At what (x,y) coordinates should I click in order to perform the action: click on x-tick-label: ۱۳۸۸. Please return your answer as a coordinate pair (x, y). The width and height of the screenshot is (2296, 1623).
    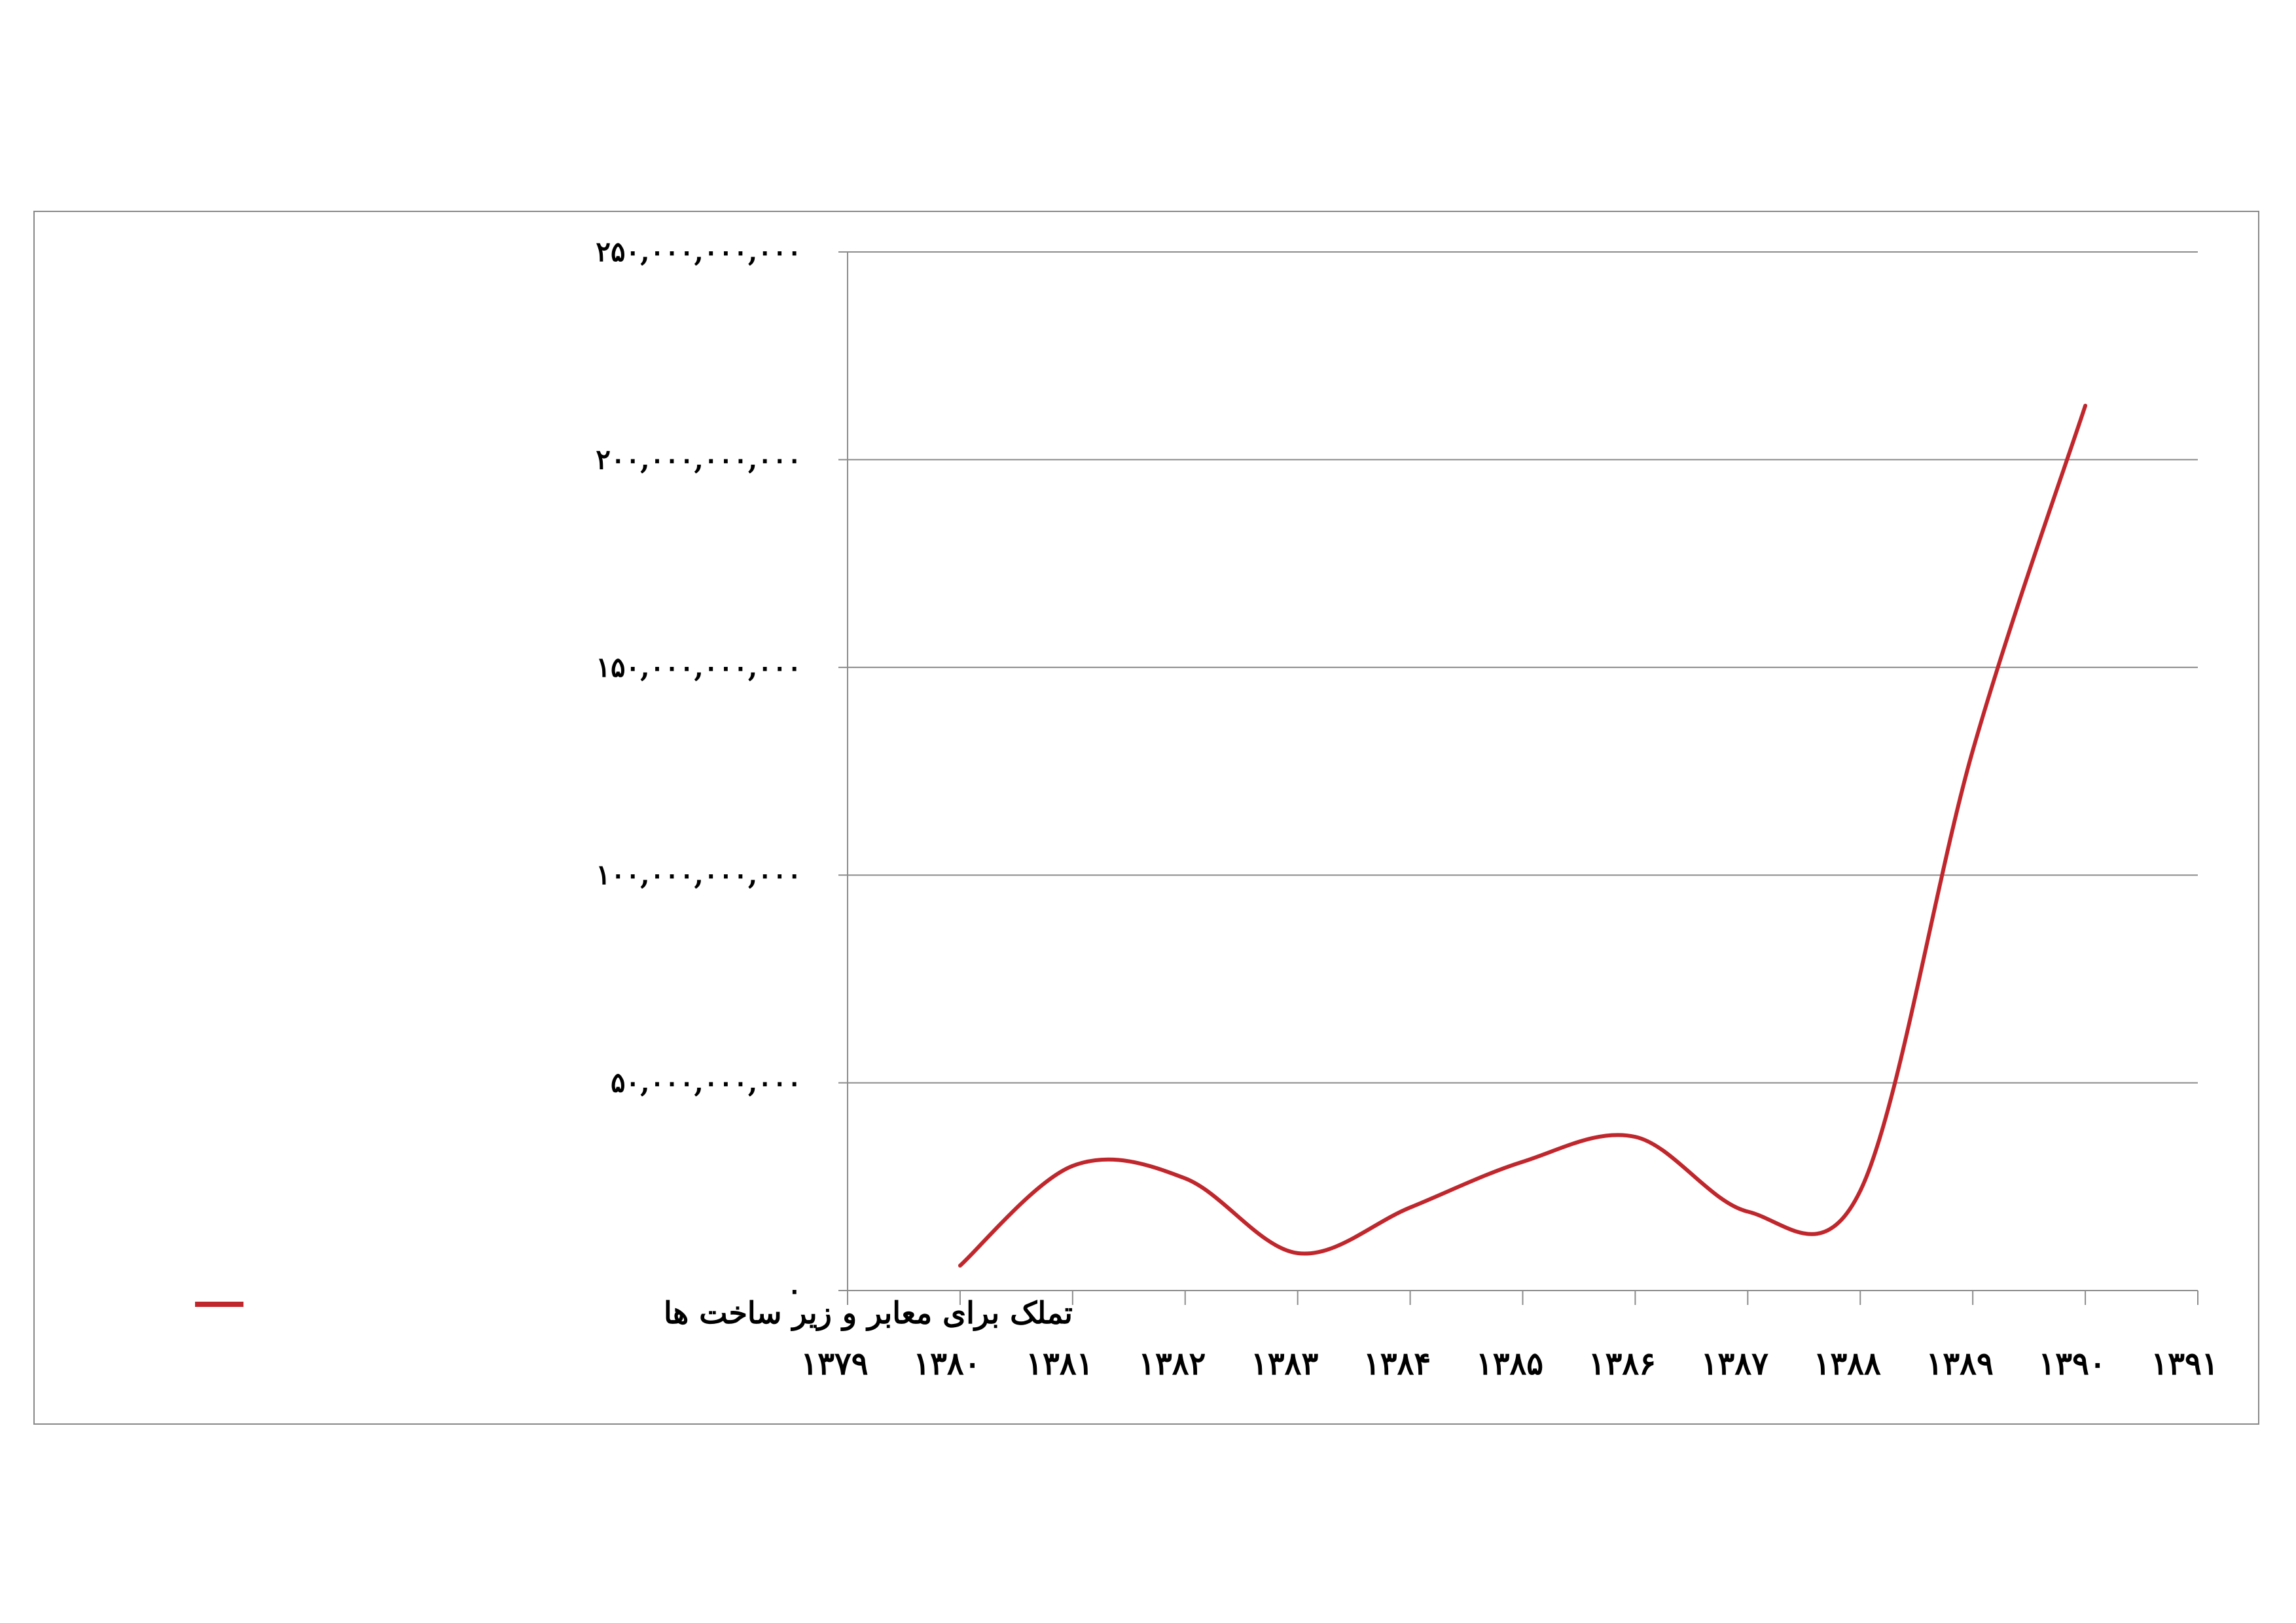
    Looking at the image, I should click on (1847, 1364).